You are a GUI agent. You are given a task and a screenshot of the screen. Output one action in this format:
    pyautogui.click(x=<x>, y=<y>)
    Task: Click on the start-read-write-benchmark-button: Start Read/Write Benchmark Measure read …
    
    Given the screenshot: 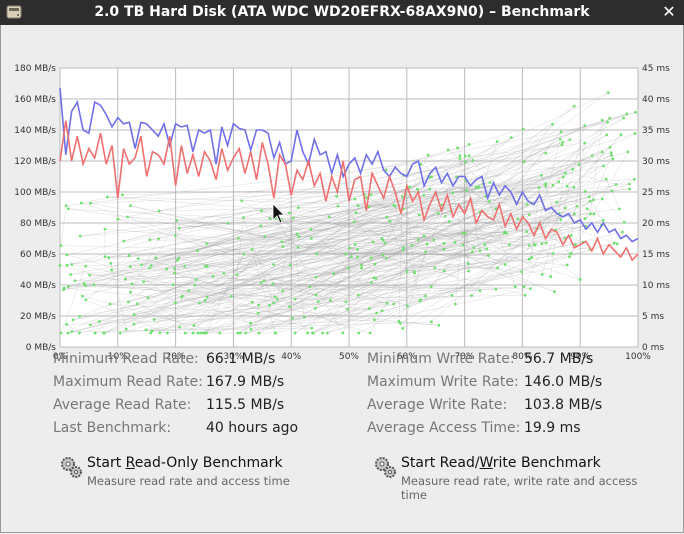 What is the action you would take?
    pyautogui.click(x=518, y=479)
    